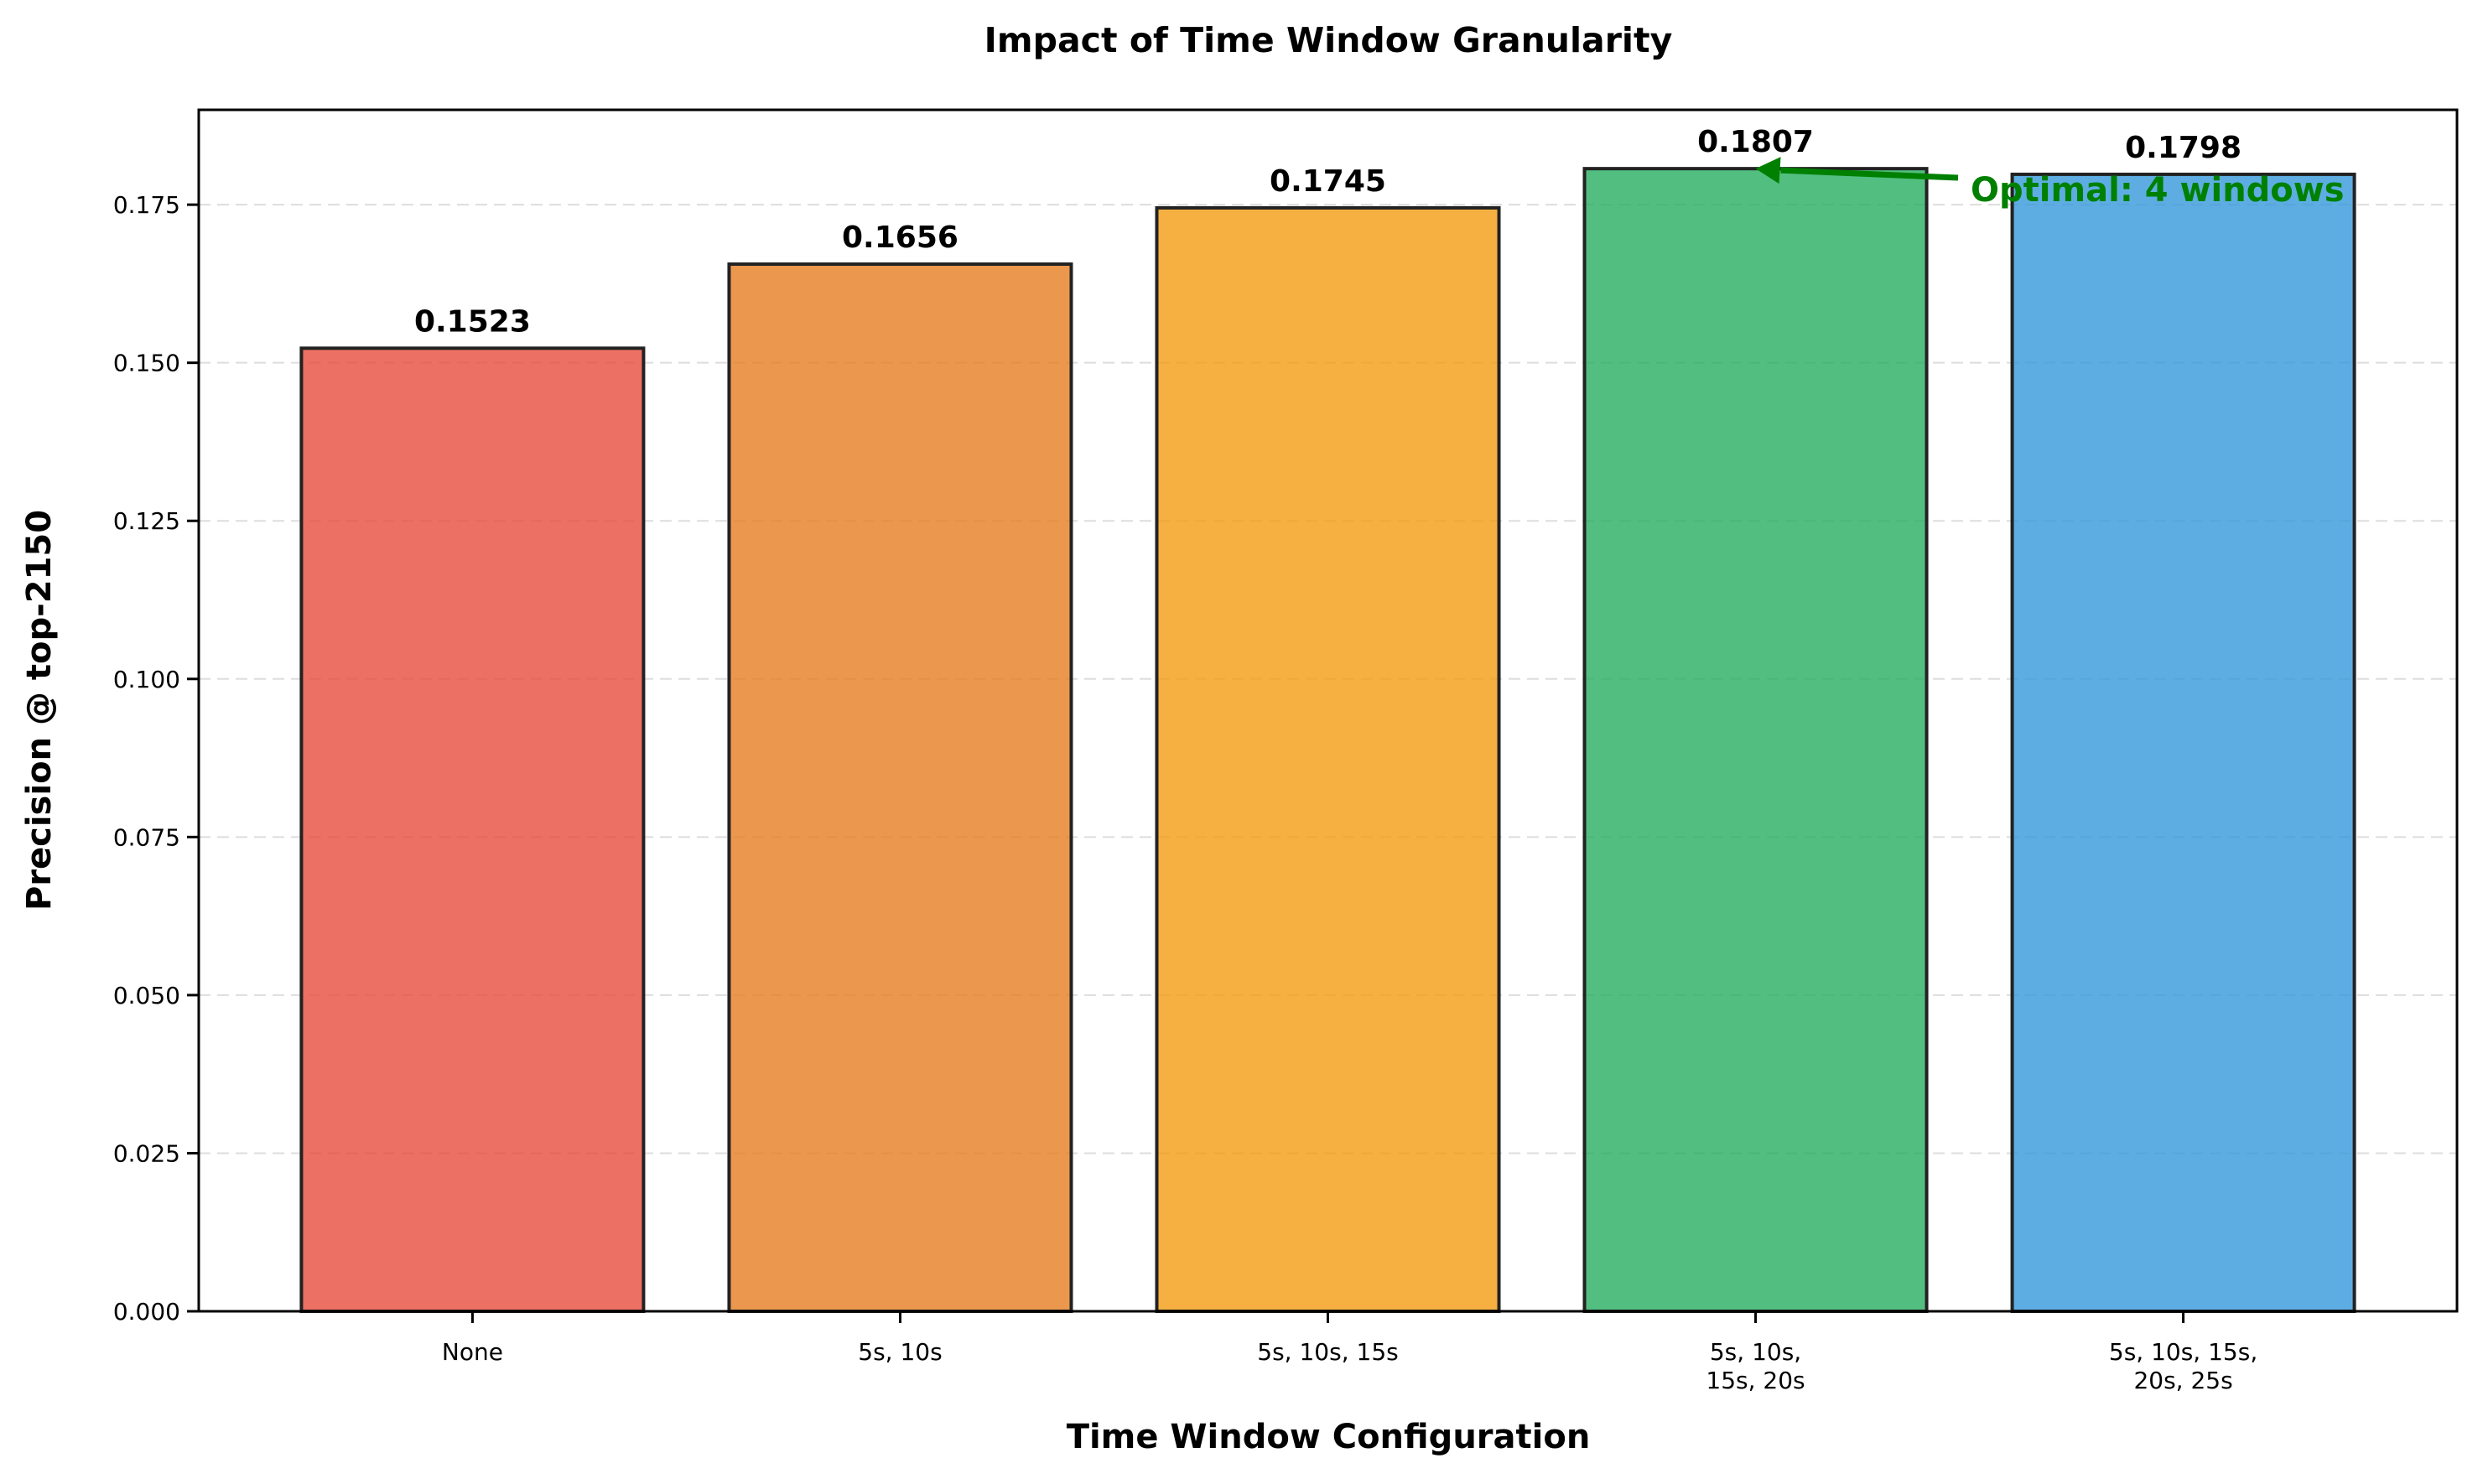 This screenshot has width=2483, height=1484. I want to click on data-label: 0.1745, so click(1328, 181).